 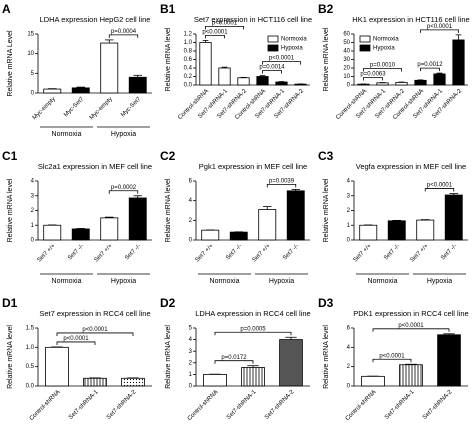 I want to click on chart-title: Slc2a1 expression in MEF cell line, so click(x=95, y=166).